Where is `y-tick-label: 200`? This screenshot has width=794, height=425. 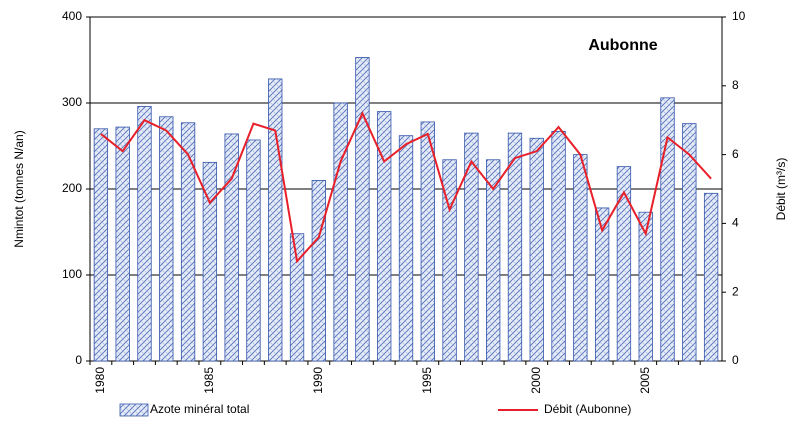 y-tick-label: 200 is located at coordinates (72, 188).